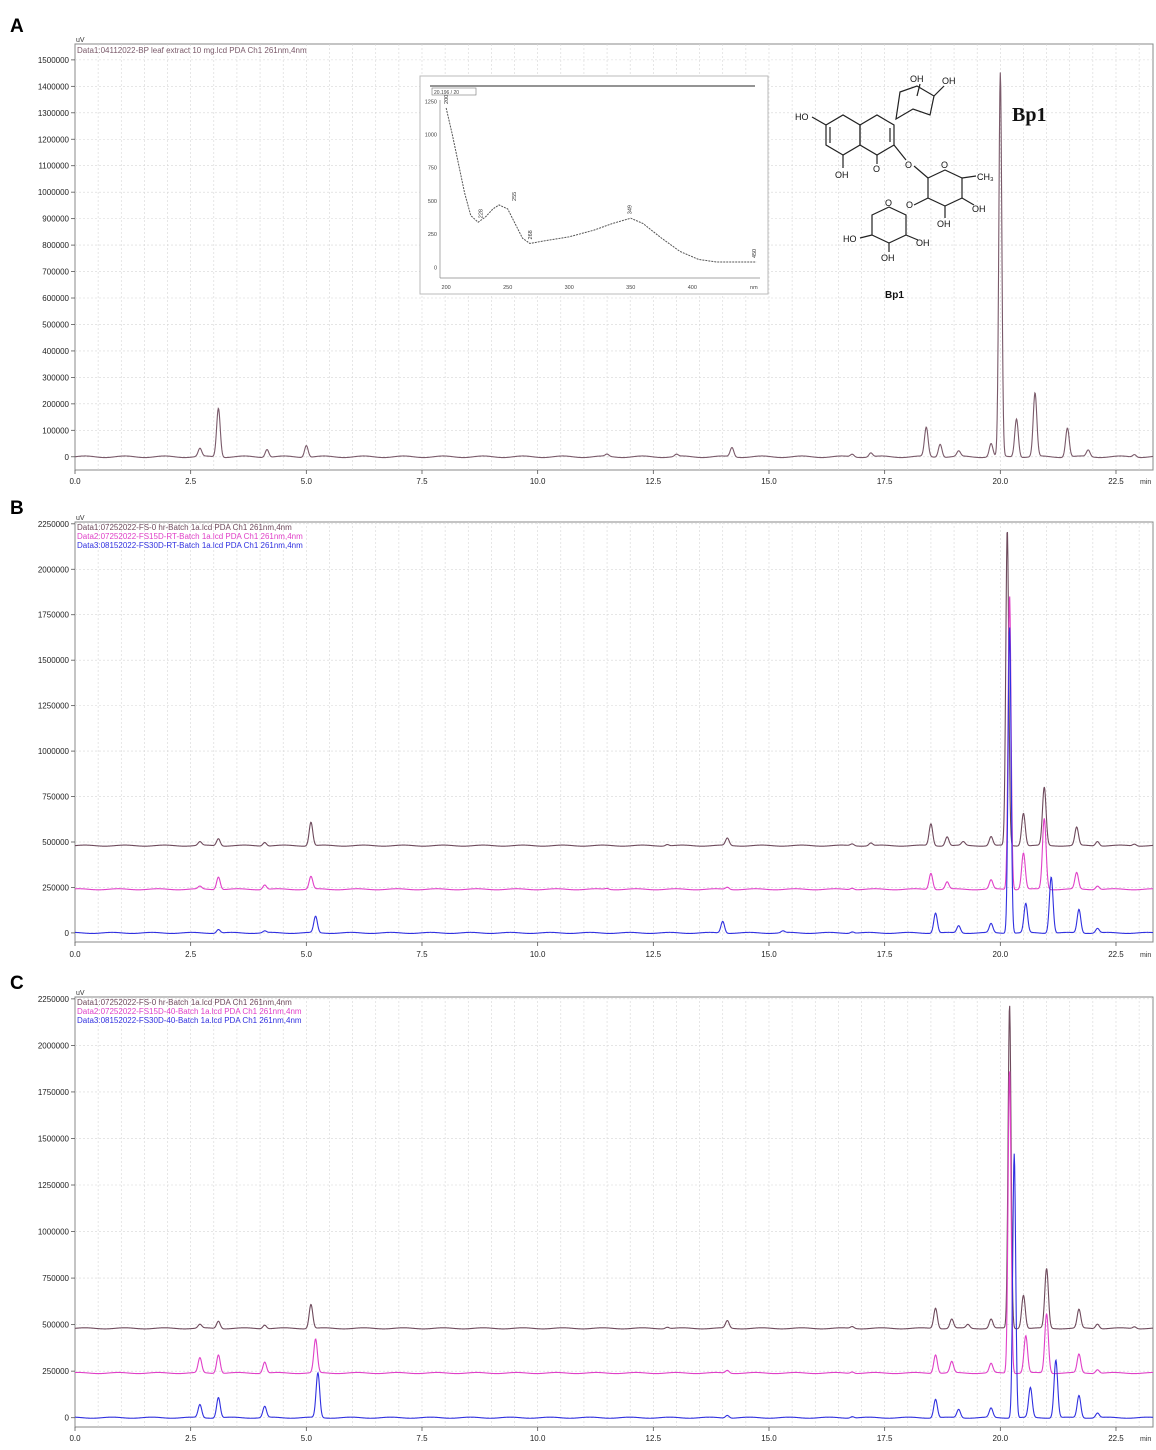 The image size is (1156, 1450). What do you see at coordinates (888, 203) in the screenshot?
I see `atom-ring-o2: O` at bounding box center [888, 203].